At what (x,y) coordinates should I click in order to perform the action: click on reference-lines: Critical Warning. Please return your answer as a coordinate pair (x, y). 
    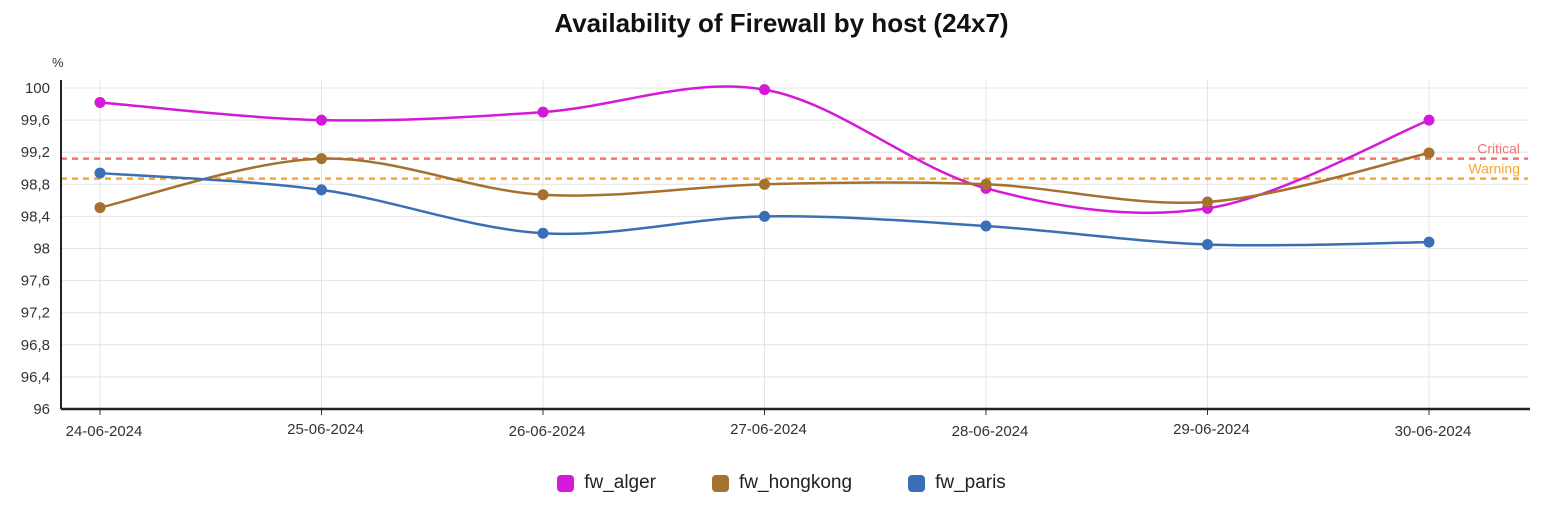
    Looking at the image, I should click on (794, 160).